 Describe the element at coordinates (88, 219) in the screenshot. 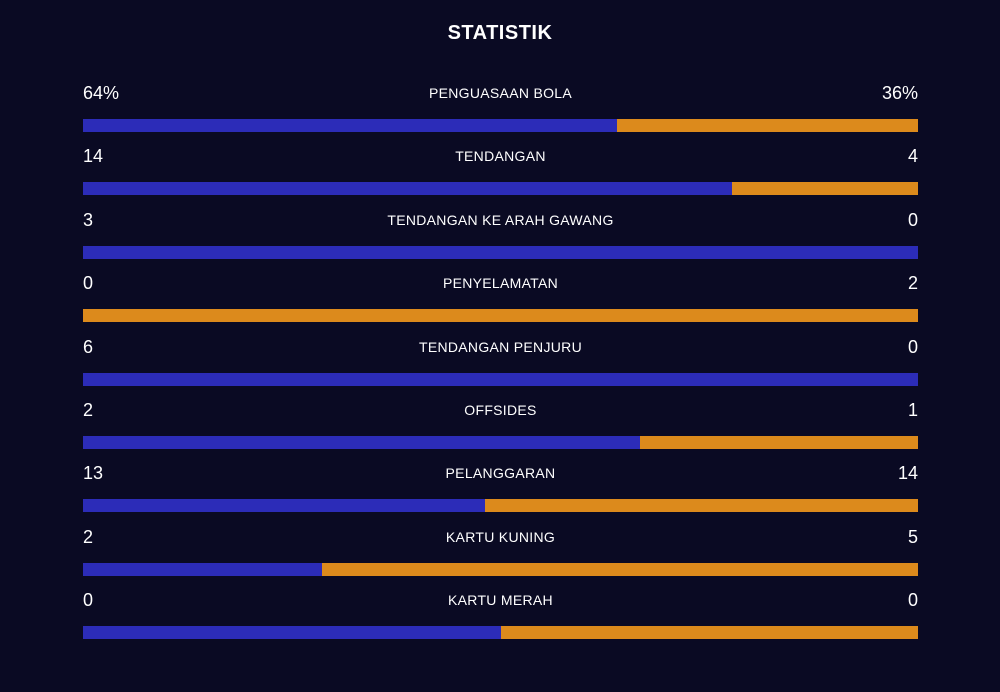

I see `home-value: 3` at that location.